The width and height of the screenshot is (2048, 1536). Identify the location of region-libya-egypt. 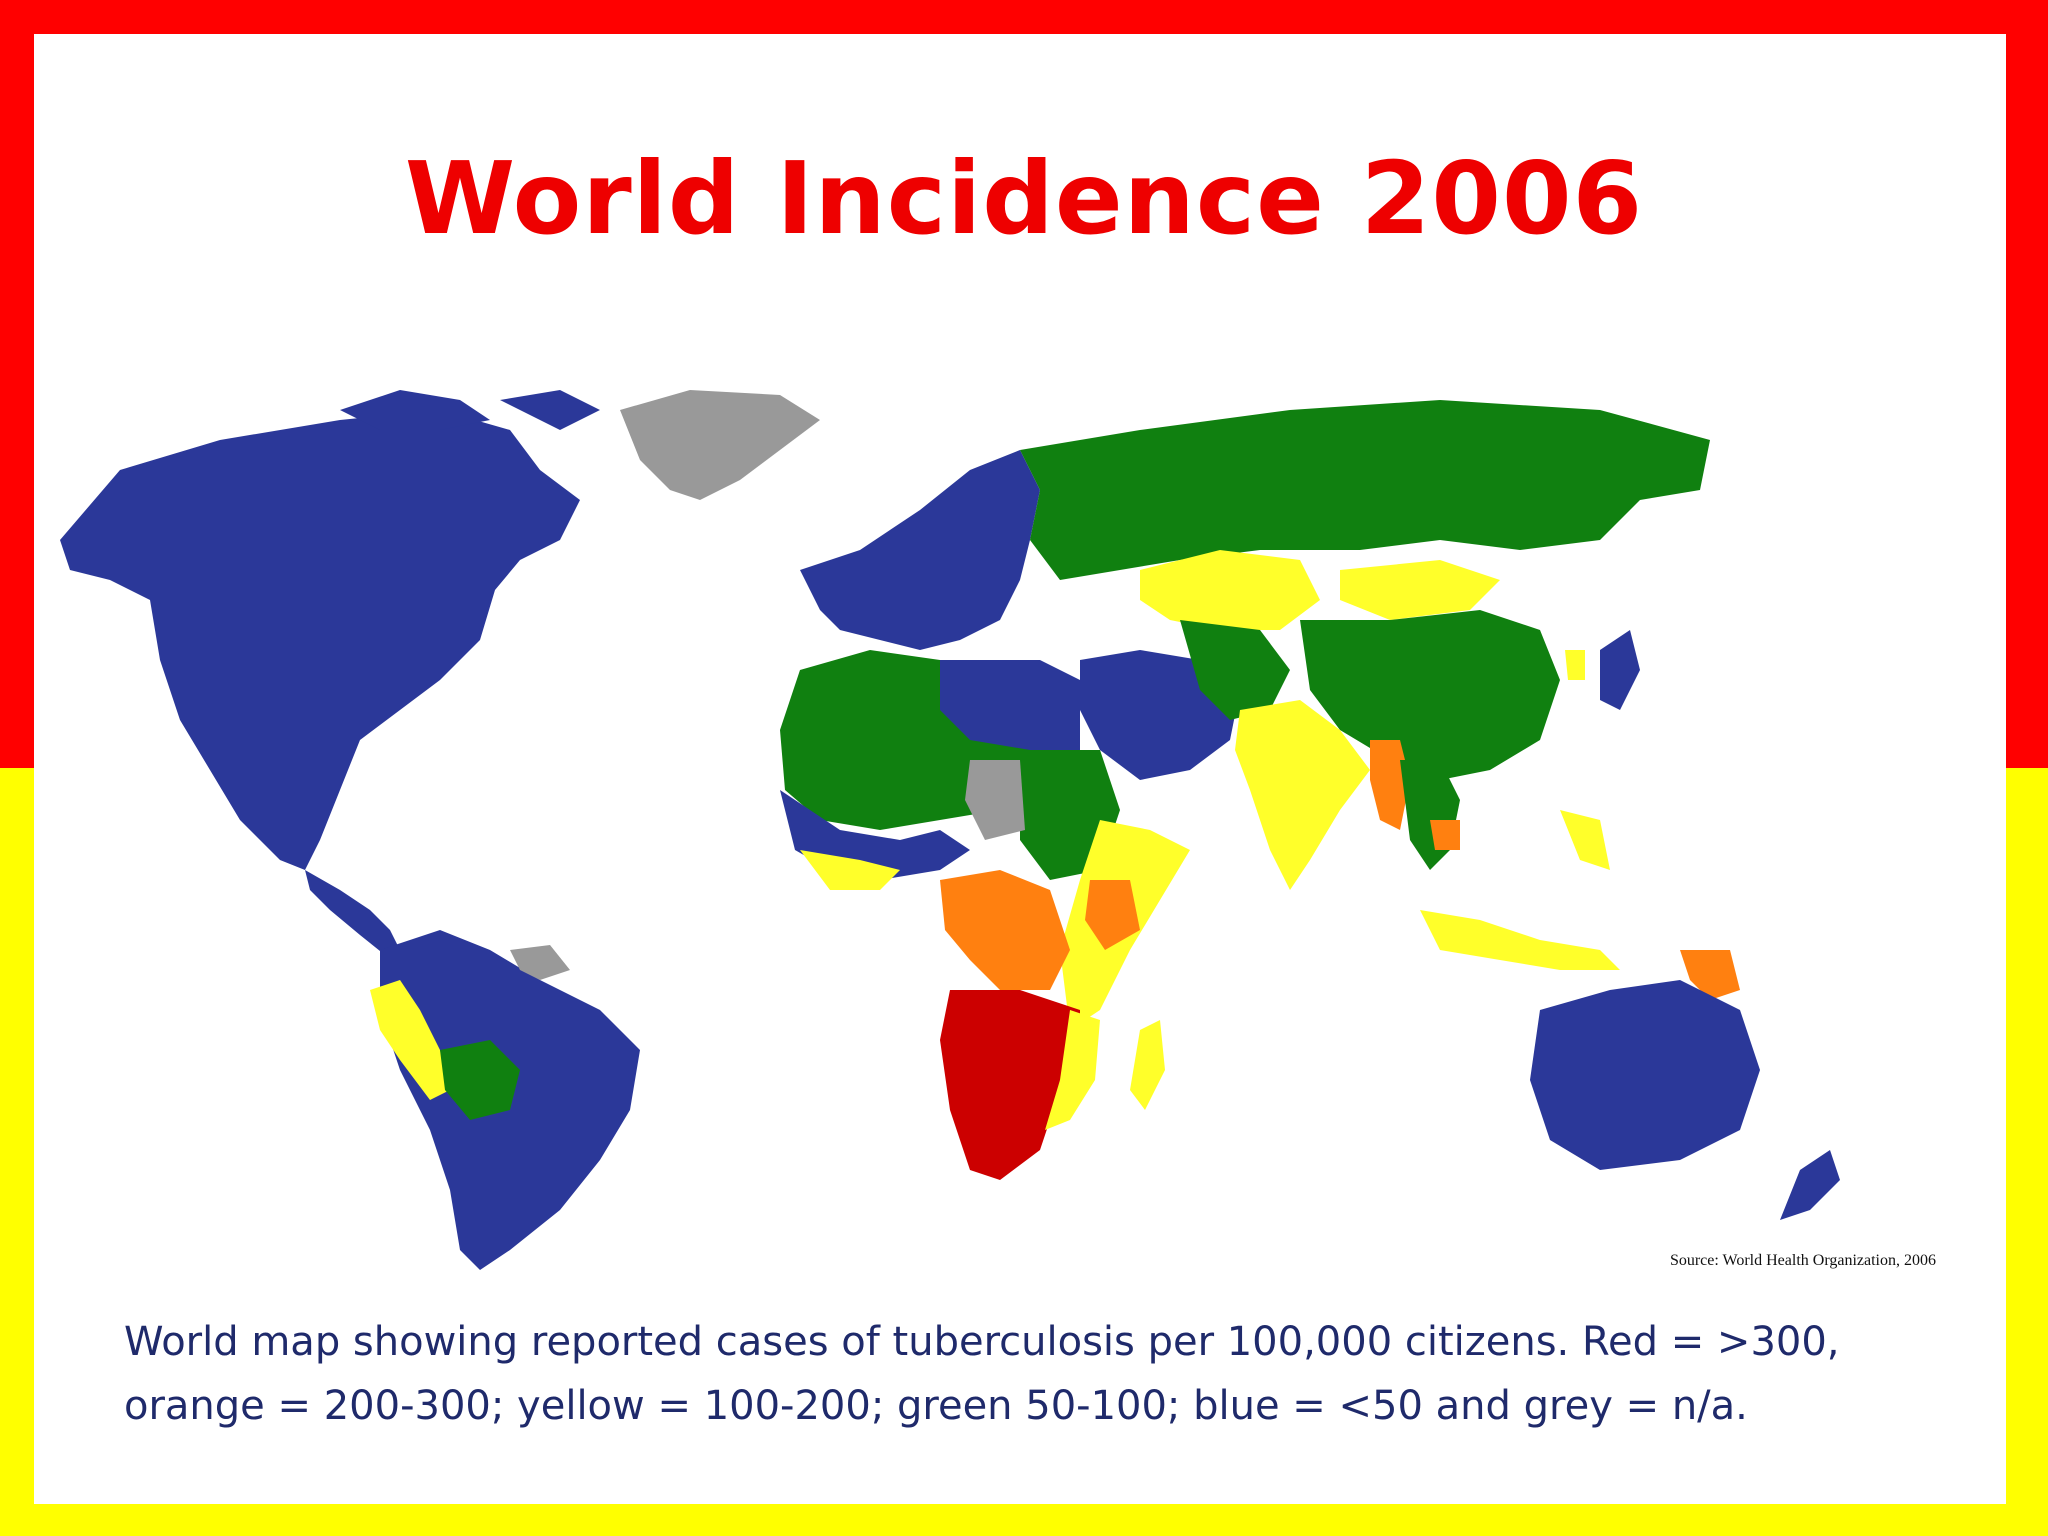
(1010, 705).